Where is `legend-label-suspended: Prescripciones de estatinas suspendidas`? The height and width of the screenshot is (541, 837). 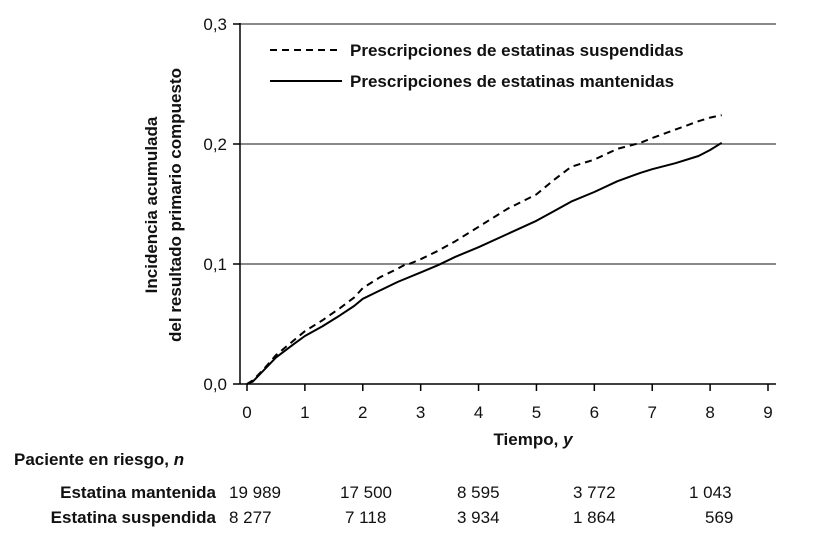
legend-label-suspended: Prescripciones de estatinas suspendidas is located at coordinates (517, 50).